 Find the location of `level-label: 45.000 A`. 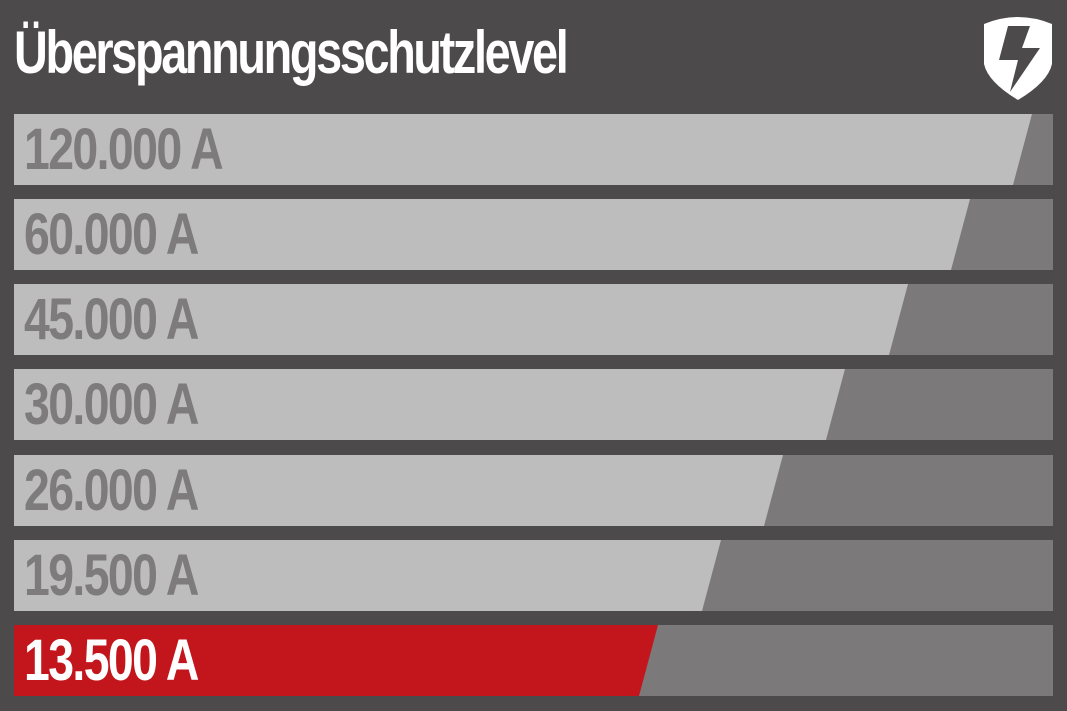

level-label: 45.000 A is located at coordinates (111, 319).